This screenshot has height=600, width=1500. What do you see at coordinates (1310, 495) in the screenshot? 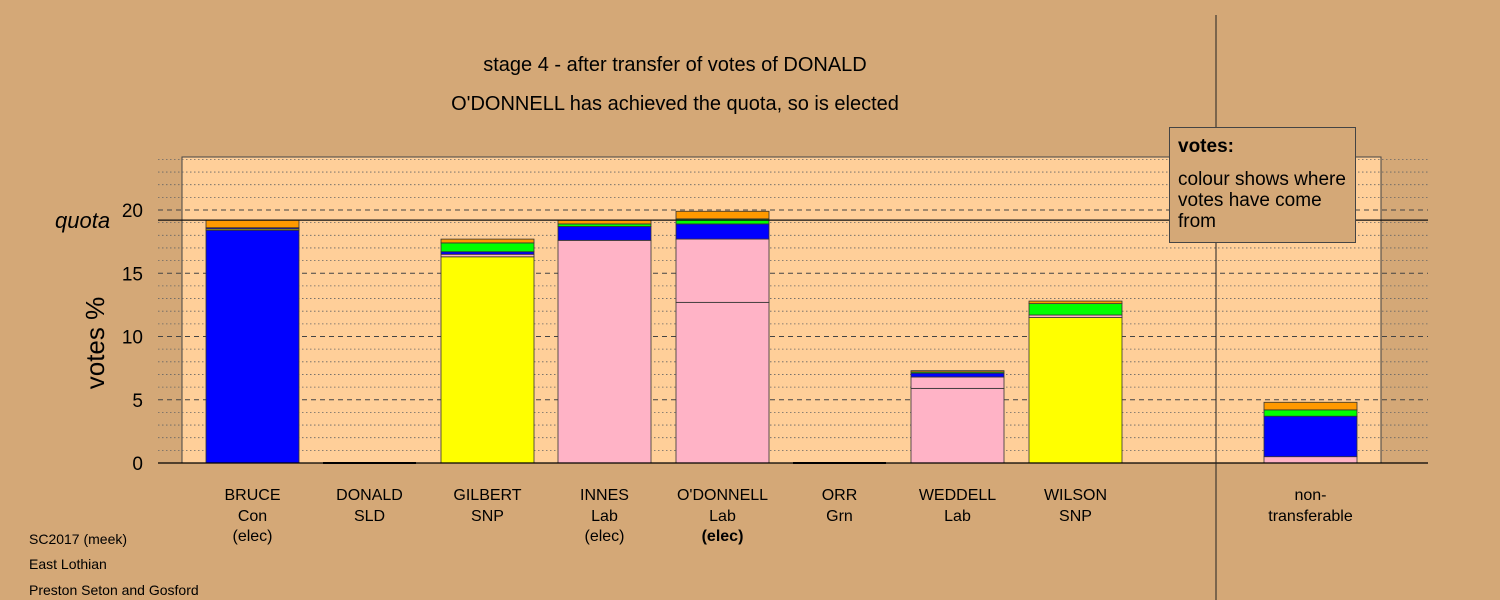
I see `x-label-nontransferable: non-` at bounding box center [1310, 495].